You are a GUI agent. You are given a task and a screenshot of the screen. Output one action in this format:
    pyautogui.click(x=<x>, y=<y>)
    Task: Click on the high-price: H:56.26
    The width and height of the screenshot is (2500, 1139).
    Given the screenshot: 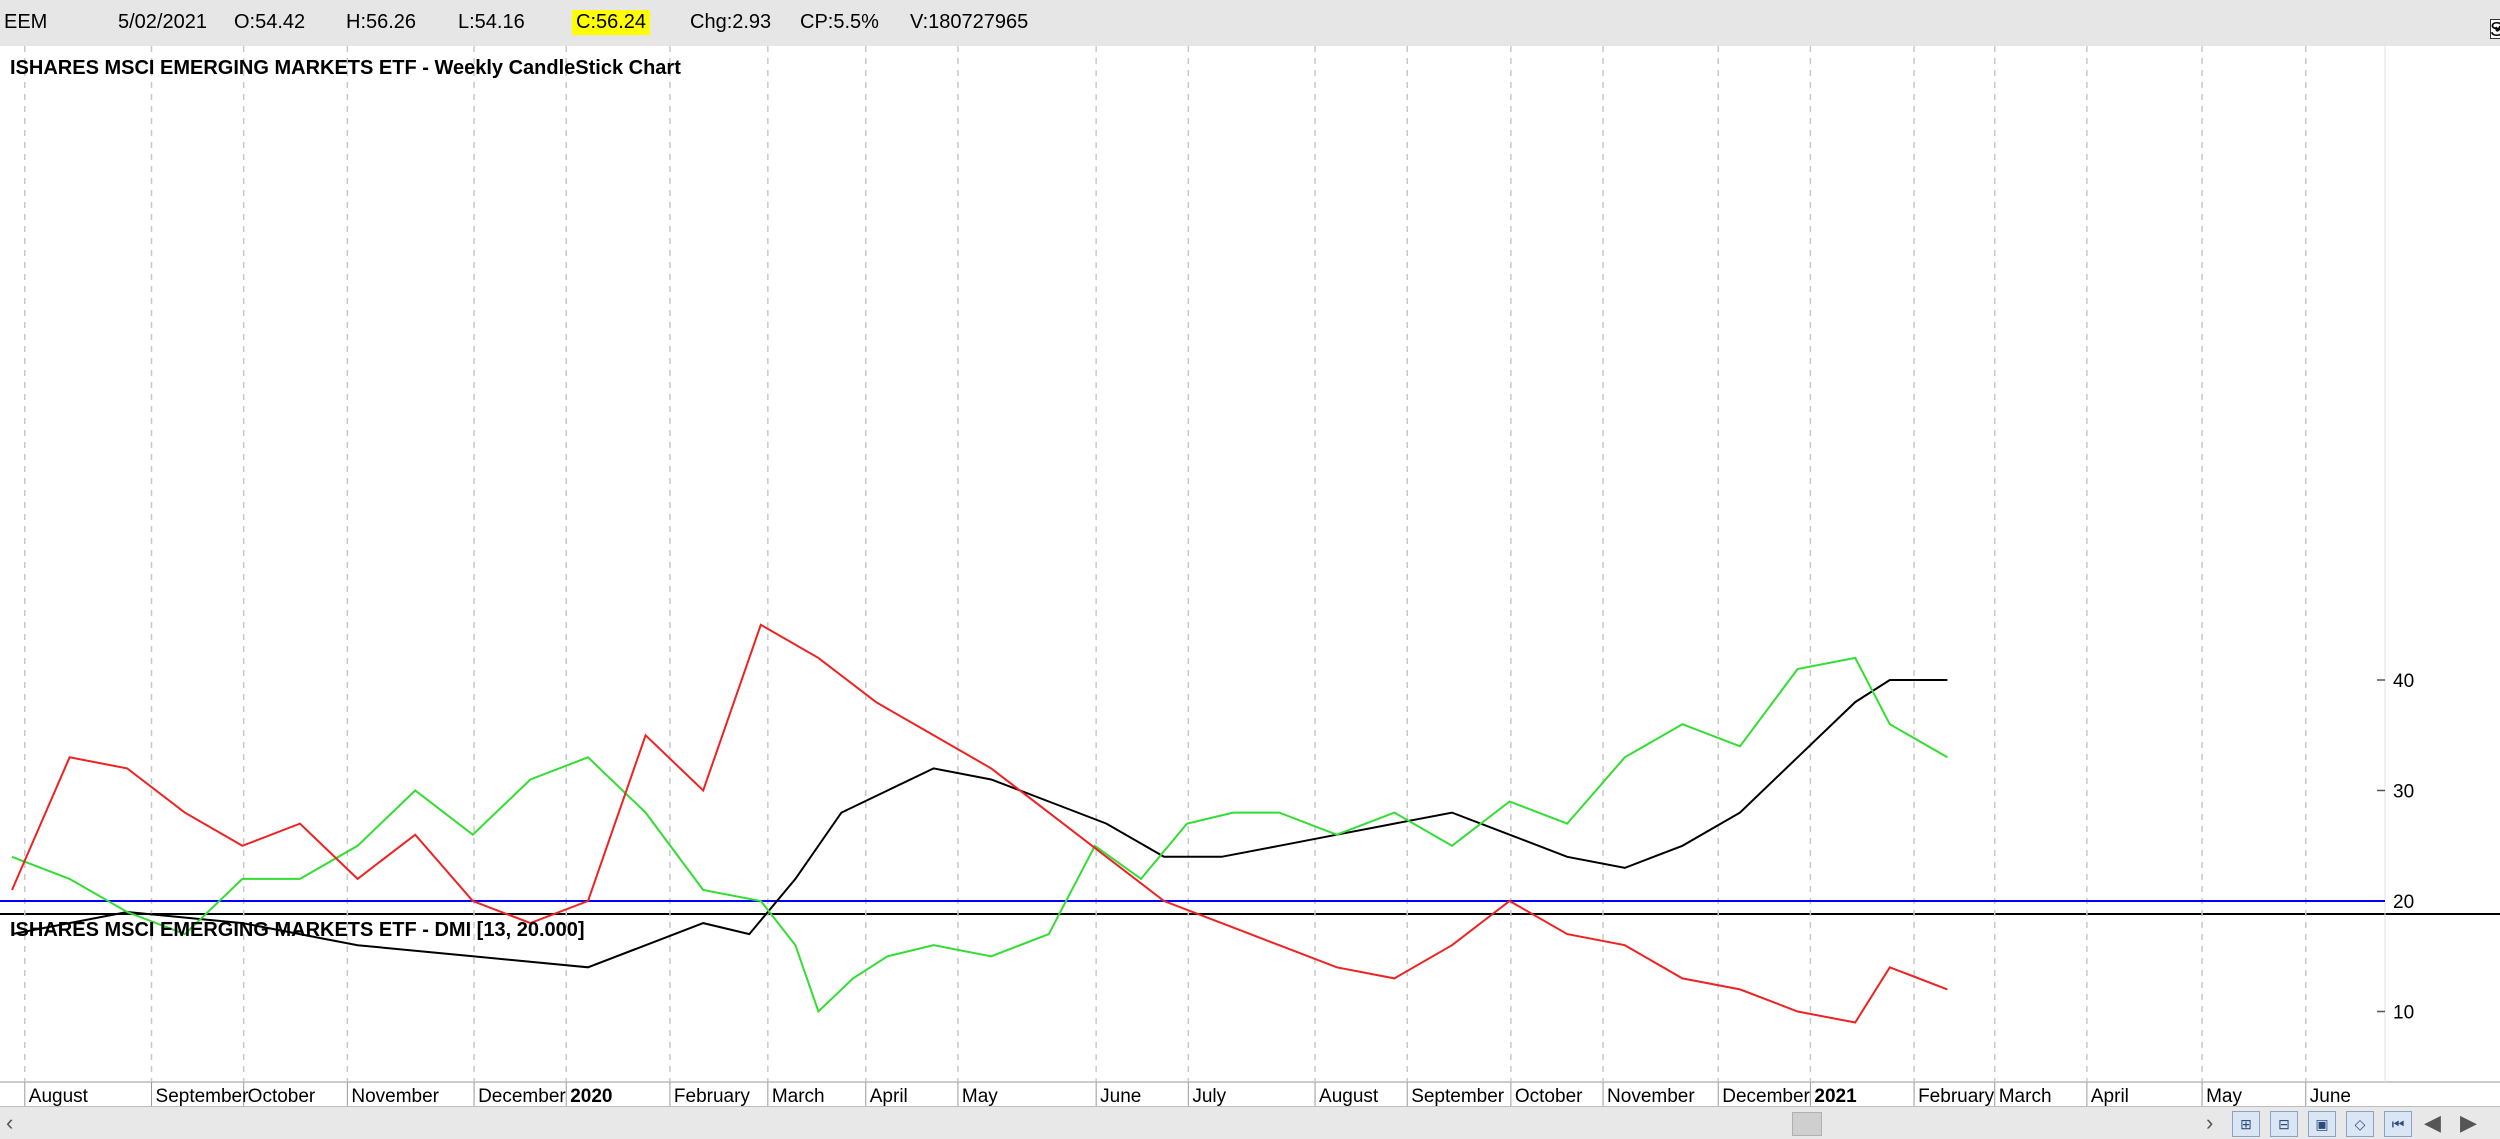 What is the action you would take?
    pyautogui.click(x=381, y=22)
    